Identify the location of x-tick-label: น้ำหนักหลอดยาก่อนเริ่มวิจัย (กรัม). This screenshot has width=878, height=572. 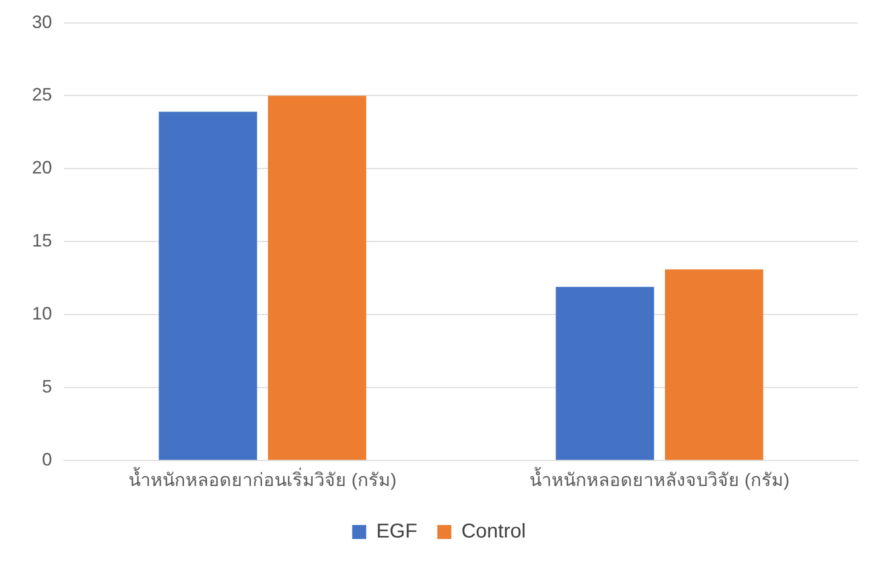
(262, 478).